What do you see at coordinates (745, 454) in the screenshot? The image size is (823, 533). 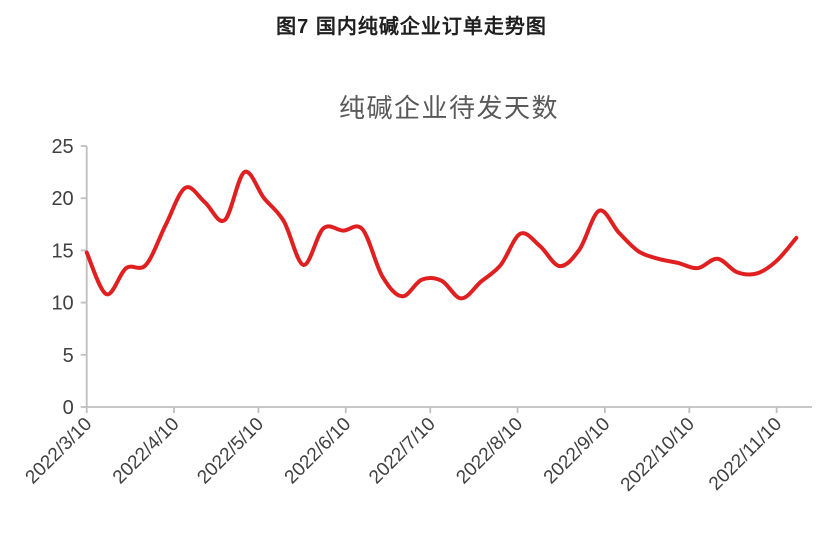 I see `x-tick-label: 2022/11/10` at bounding box center [745, 454].